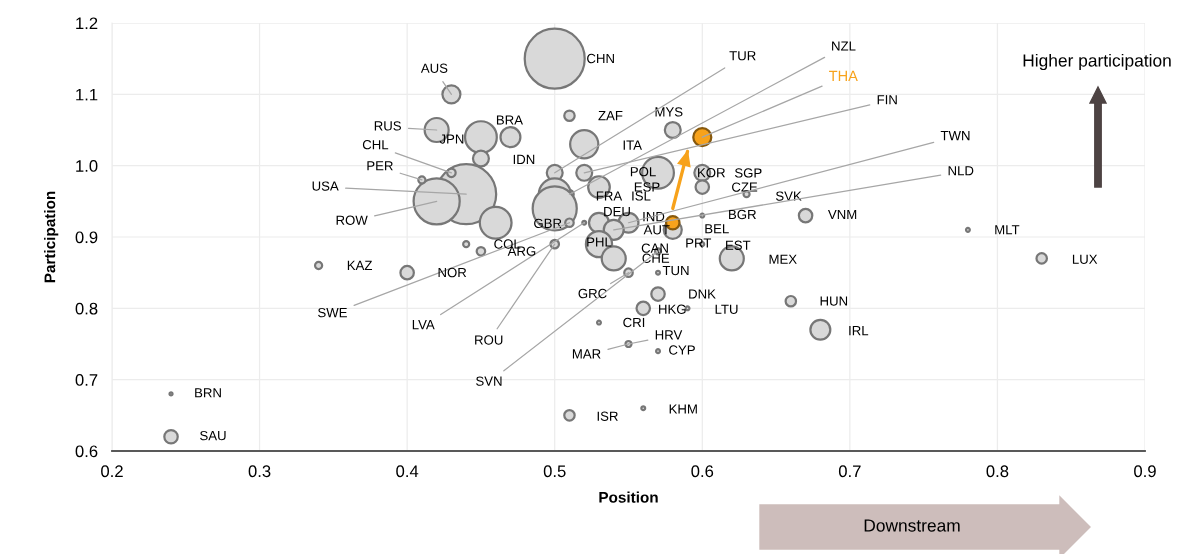 Image resolution: width=1184 pixels, height=554 pixels. What do you see at coordinates (656, 230) in the screenshot?
I see `annotation: AUT` at bounding box center [656, 230].